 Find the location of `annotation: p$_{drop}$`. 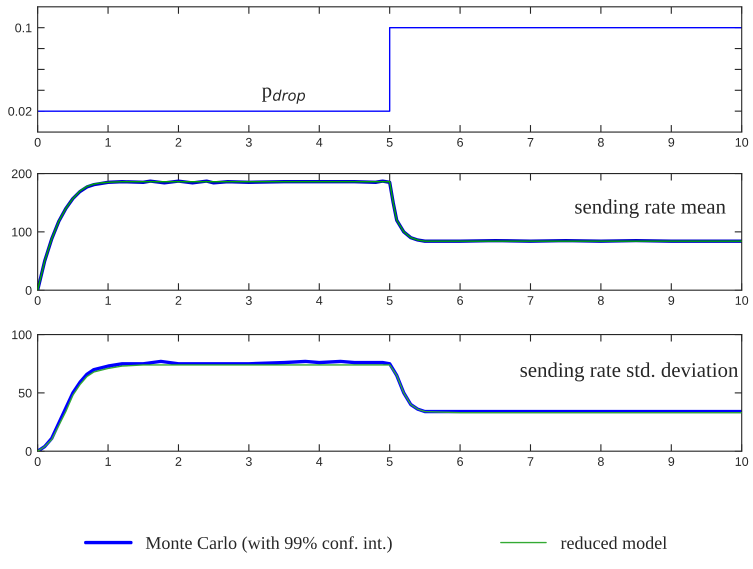

annotation: p$_{drop}$ is located at coordinates (284, 95).